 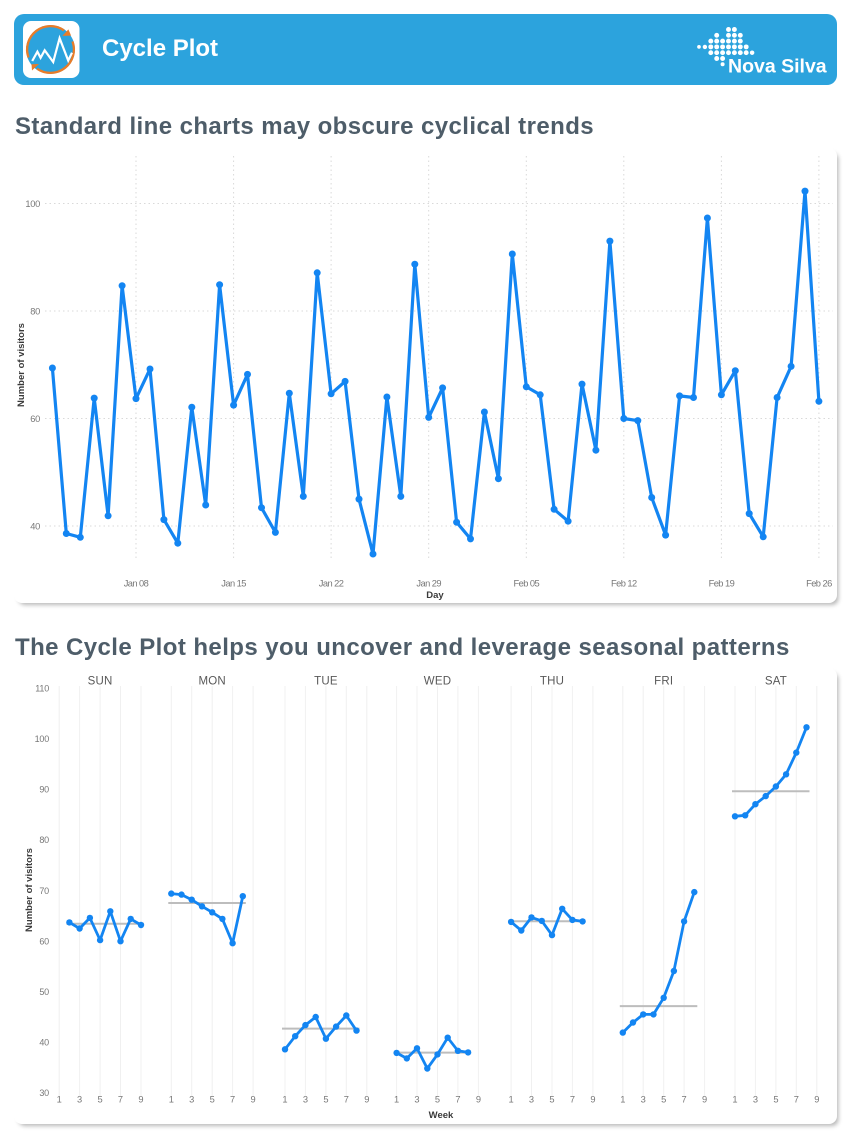 I want to click on svg-text: Feb 12, so click(x=624, y=584).